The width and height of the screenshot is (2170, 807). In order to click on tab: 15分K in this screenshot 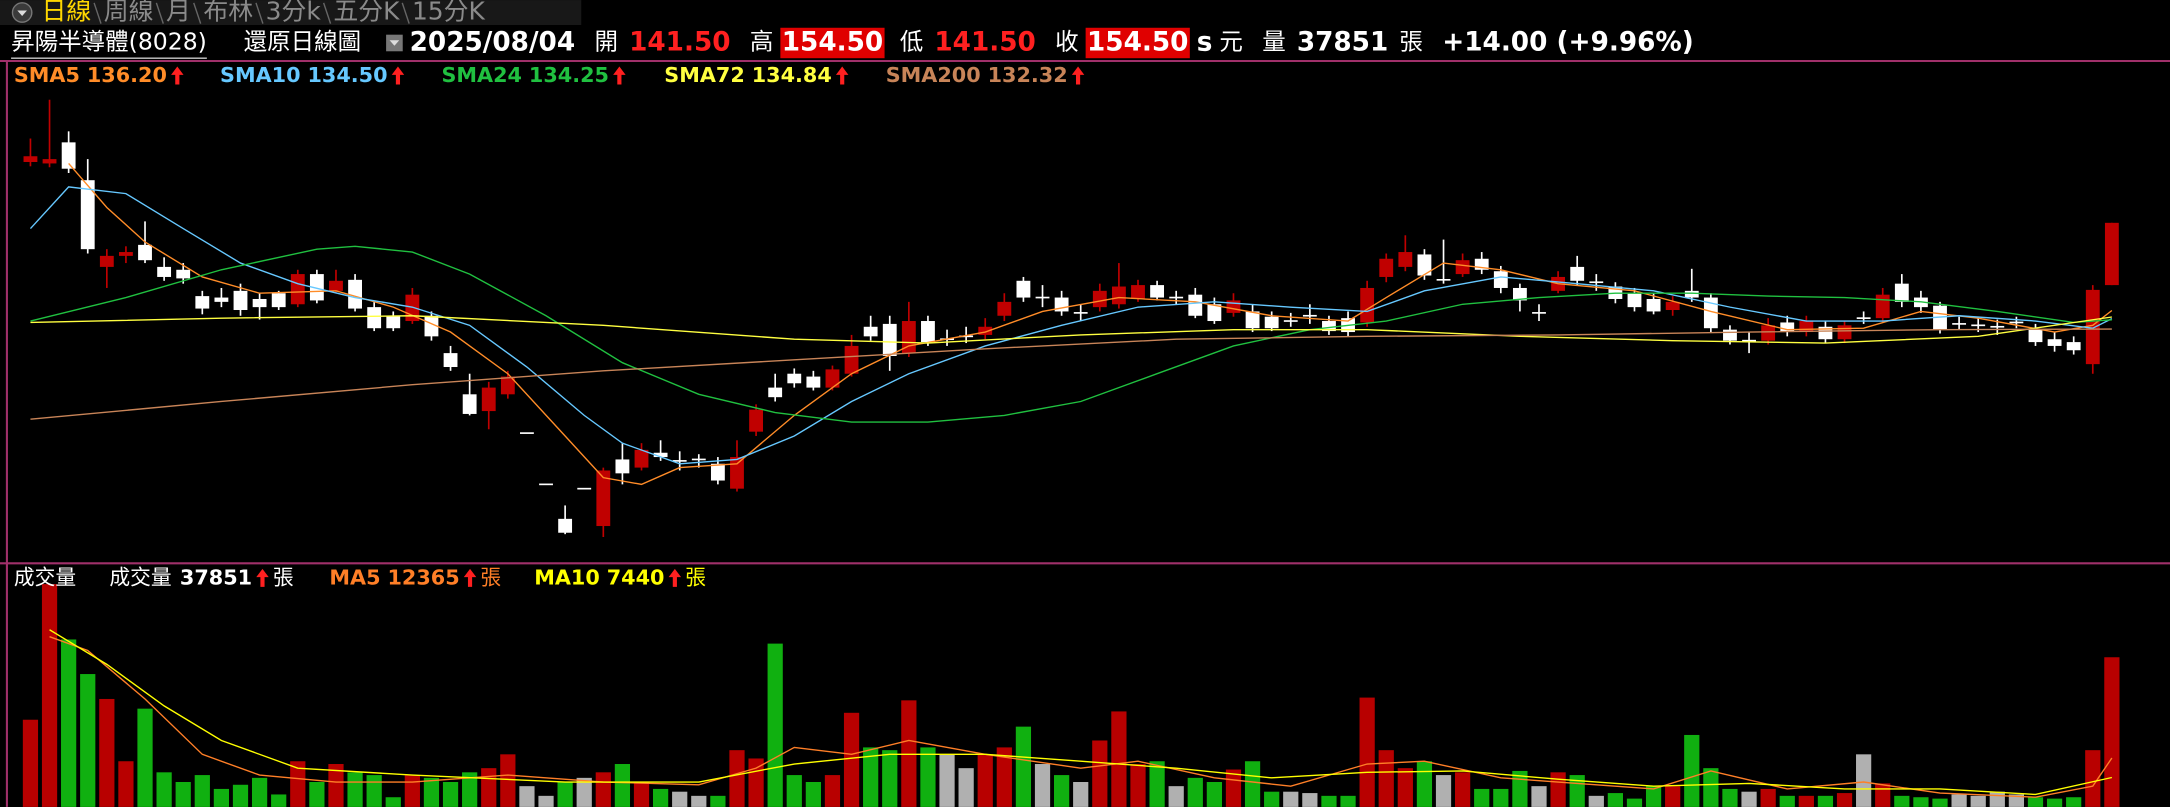, I will do `click(449, 13)`.